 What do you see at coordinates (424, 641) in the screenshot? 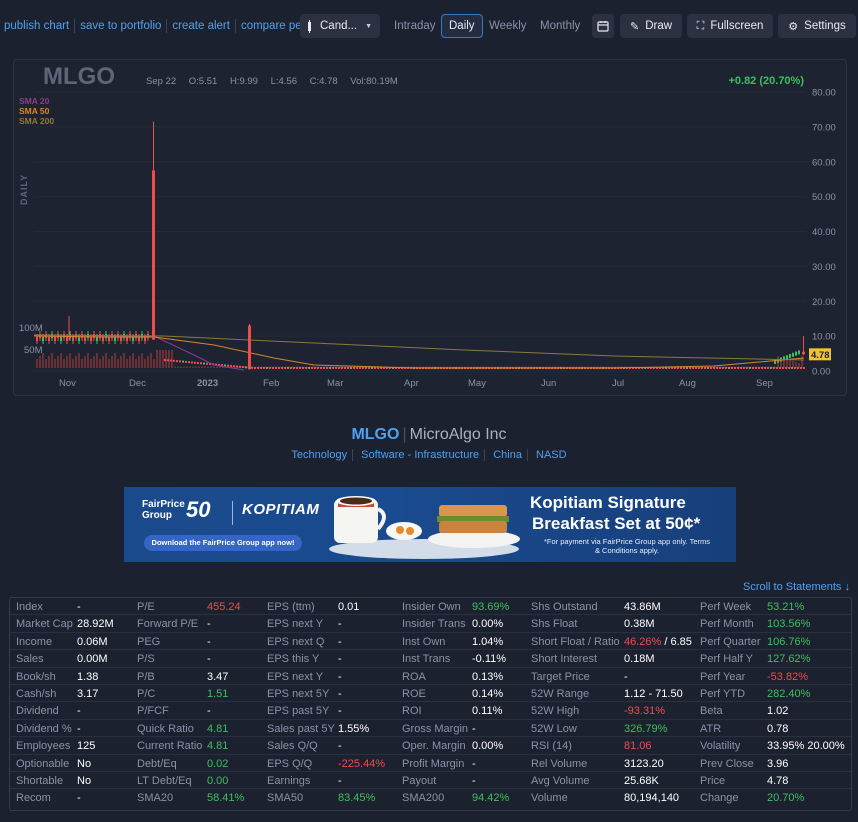
I see `stat-label-inst-own: Inst Own` at bounding box center [424, 641].